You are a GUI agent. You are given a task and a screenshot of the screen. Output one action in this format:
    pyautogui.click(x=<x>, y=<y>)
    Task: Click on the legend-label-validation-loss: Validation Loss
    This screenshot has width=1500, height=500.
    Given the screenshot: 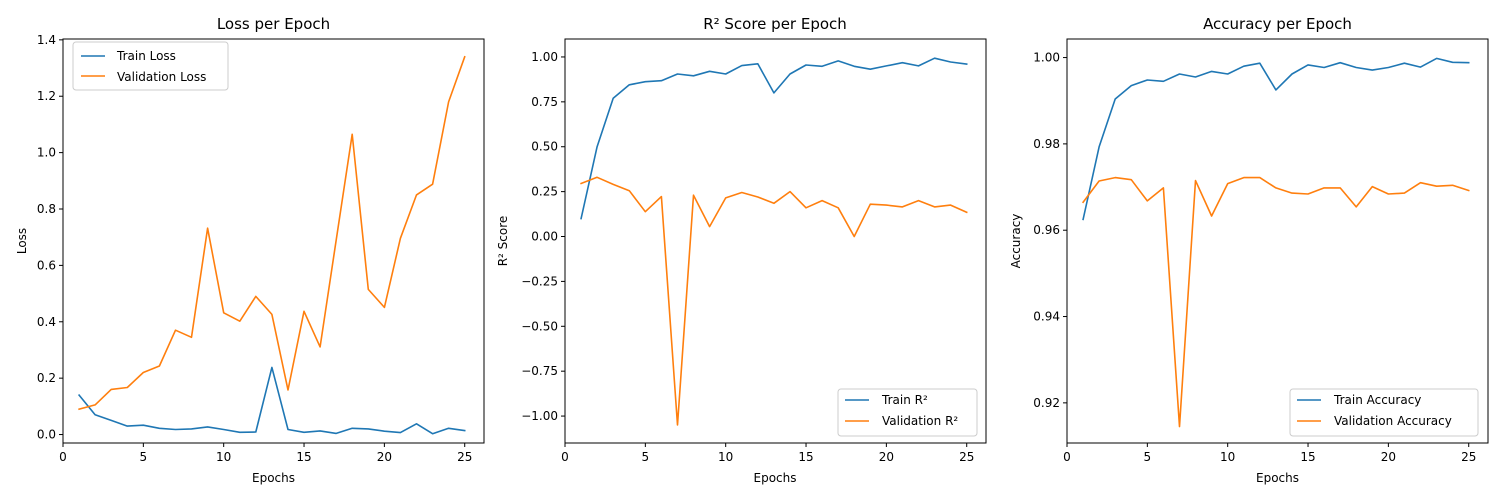 What is the action you would take?
    pyautogui.click(x=161, y=77)
    